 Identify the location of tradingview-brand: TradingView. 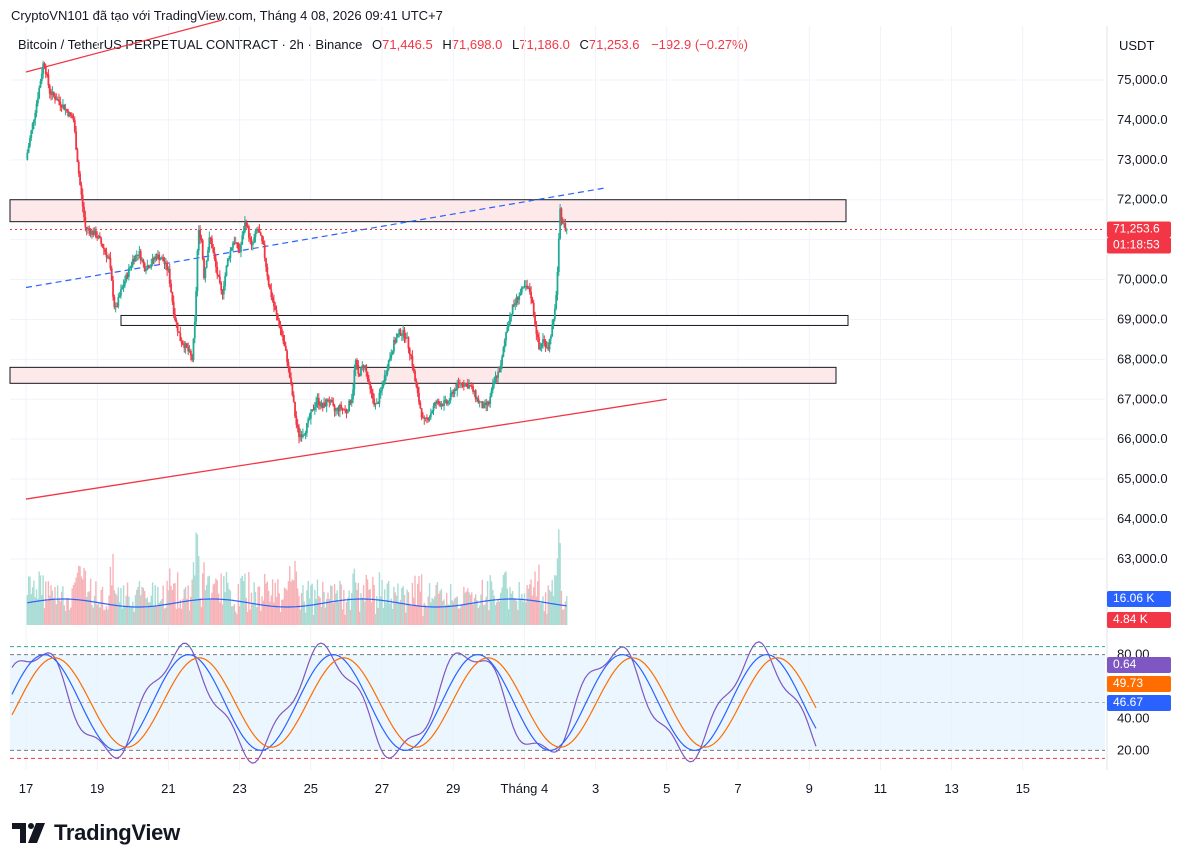
(96, 833).